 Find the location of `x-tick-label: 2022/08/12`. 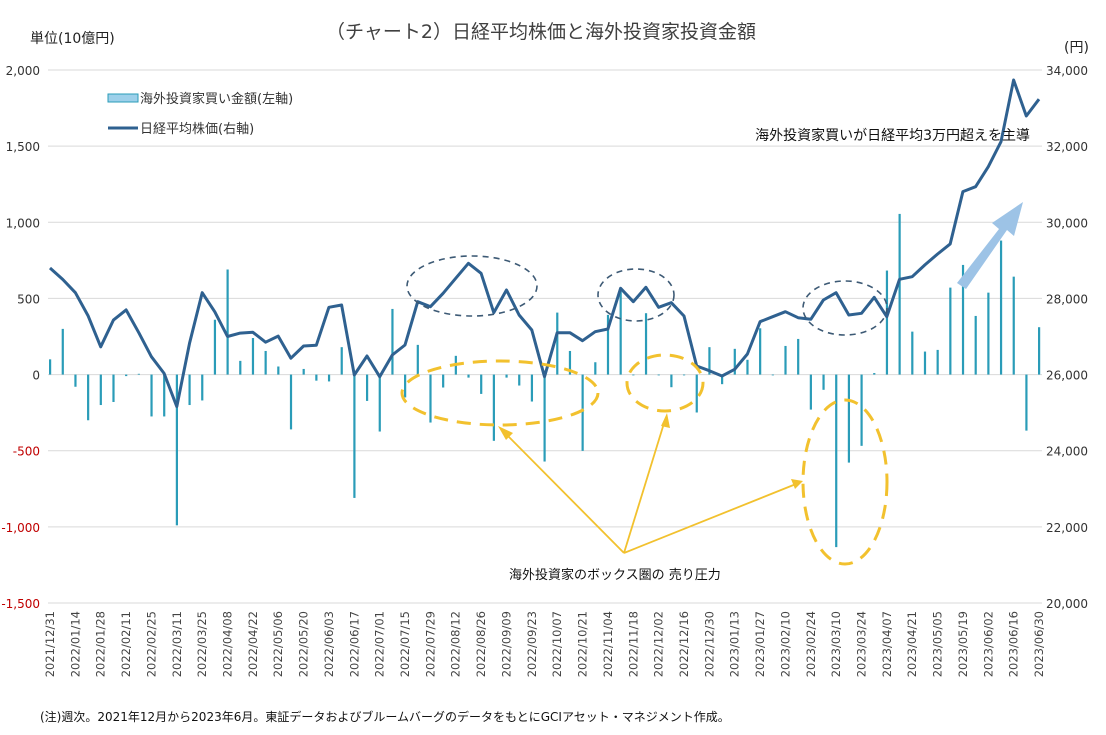

x-tick-label: 2022/08/12 is located at coordinates (456, 644).